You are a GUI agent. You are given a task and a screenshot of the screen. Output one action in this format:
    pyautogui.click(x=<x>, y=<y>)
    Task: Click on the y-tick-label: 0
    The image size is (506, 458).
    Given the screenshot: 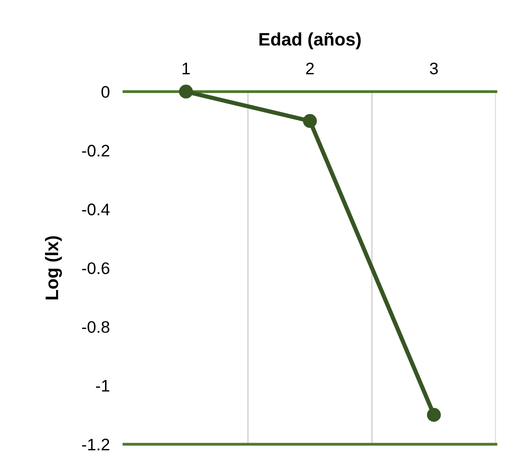 What is the action you would take?
    pyautogui.click(x=105, y=92)
    